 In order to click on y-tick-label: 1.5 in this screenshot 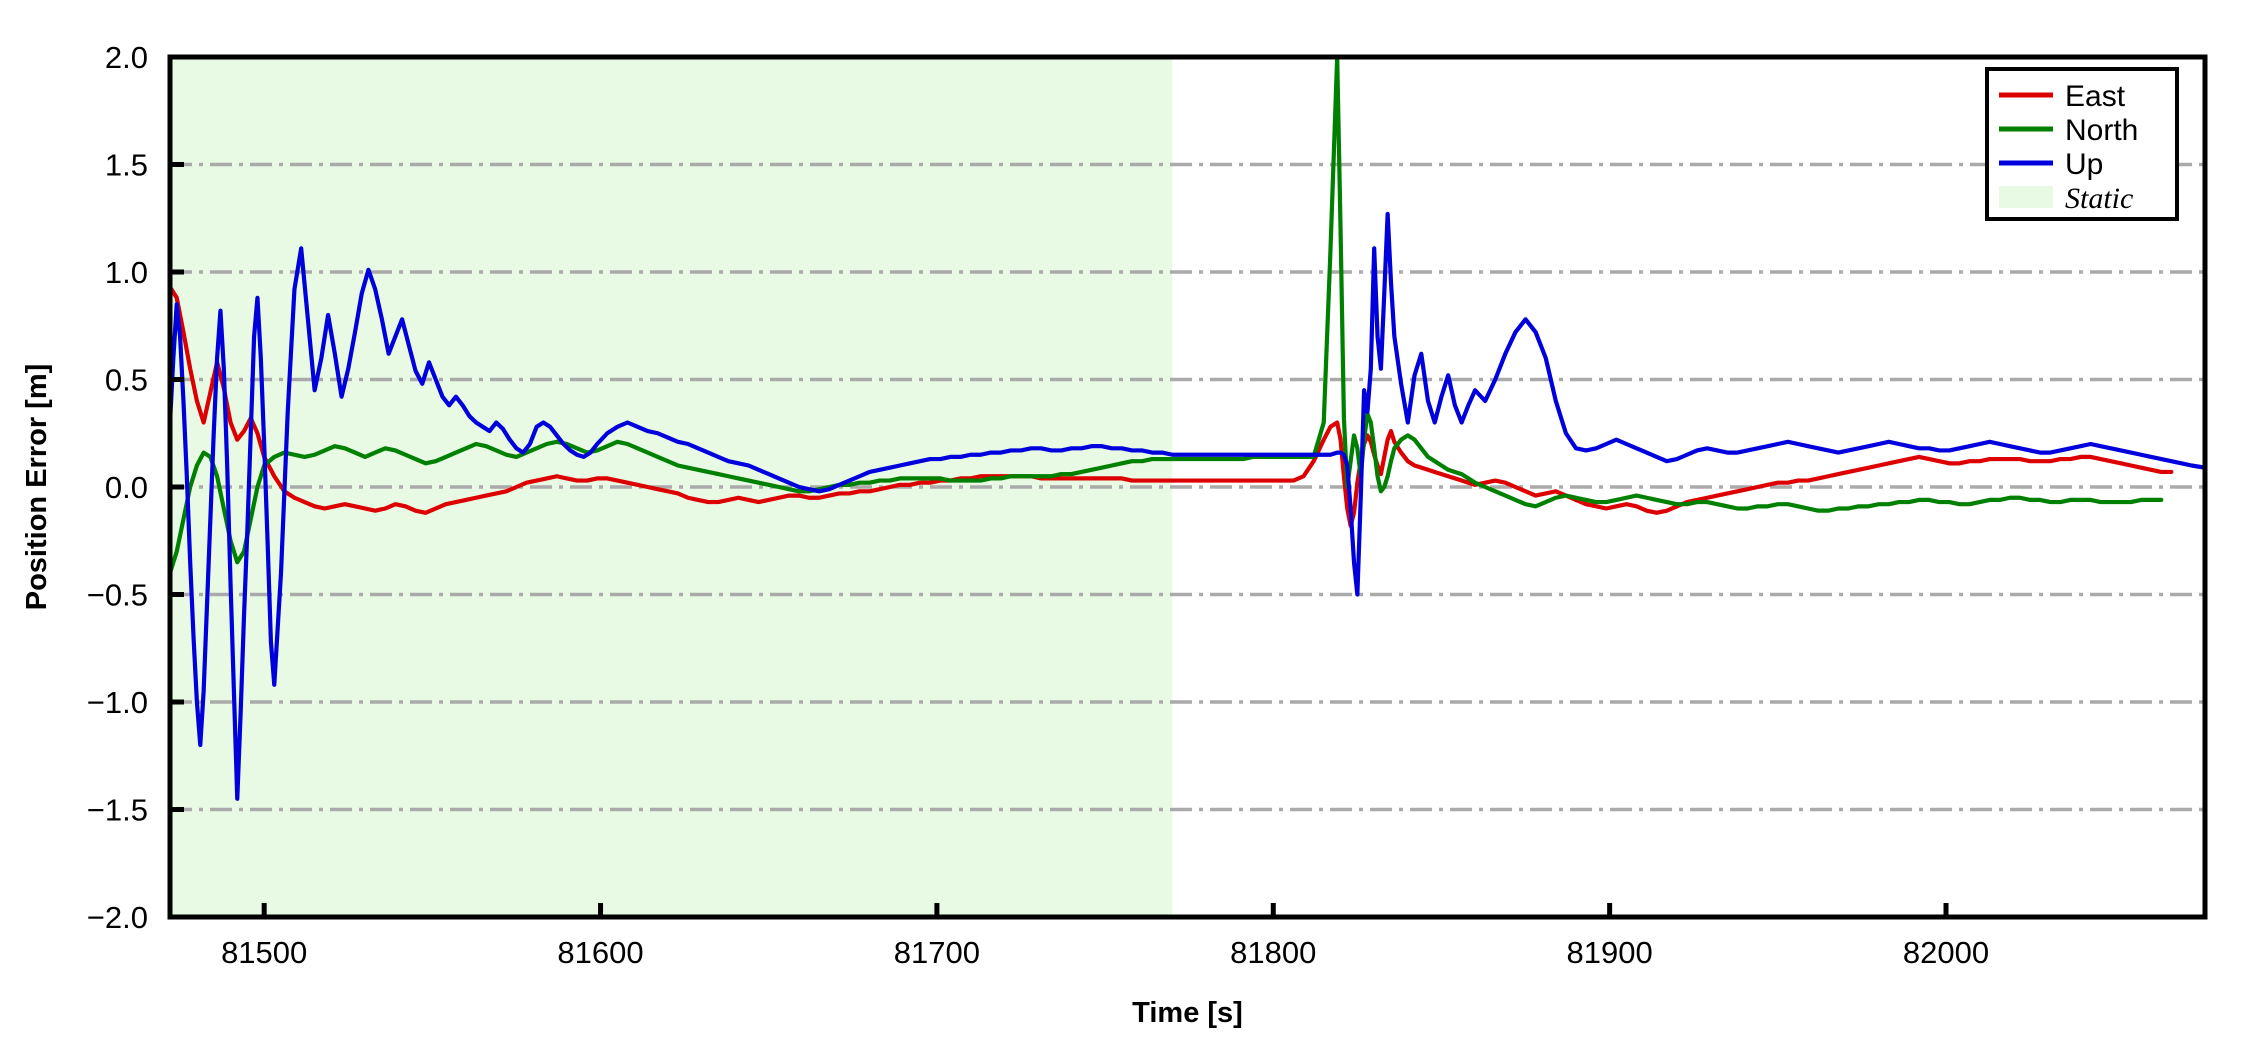, I will do `click(126, 165)`.